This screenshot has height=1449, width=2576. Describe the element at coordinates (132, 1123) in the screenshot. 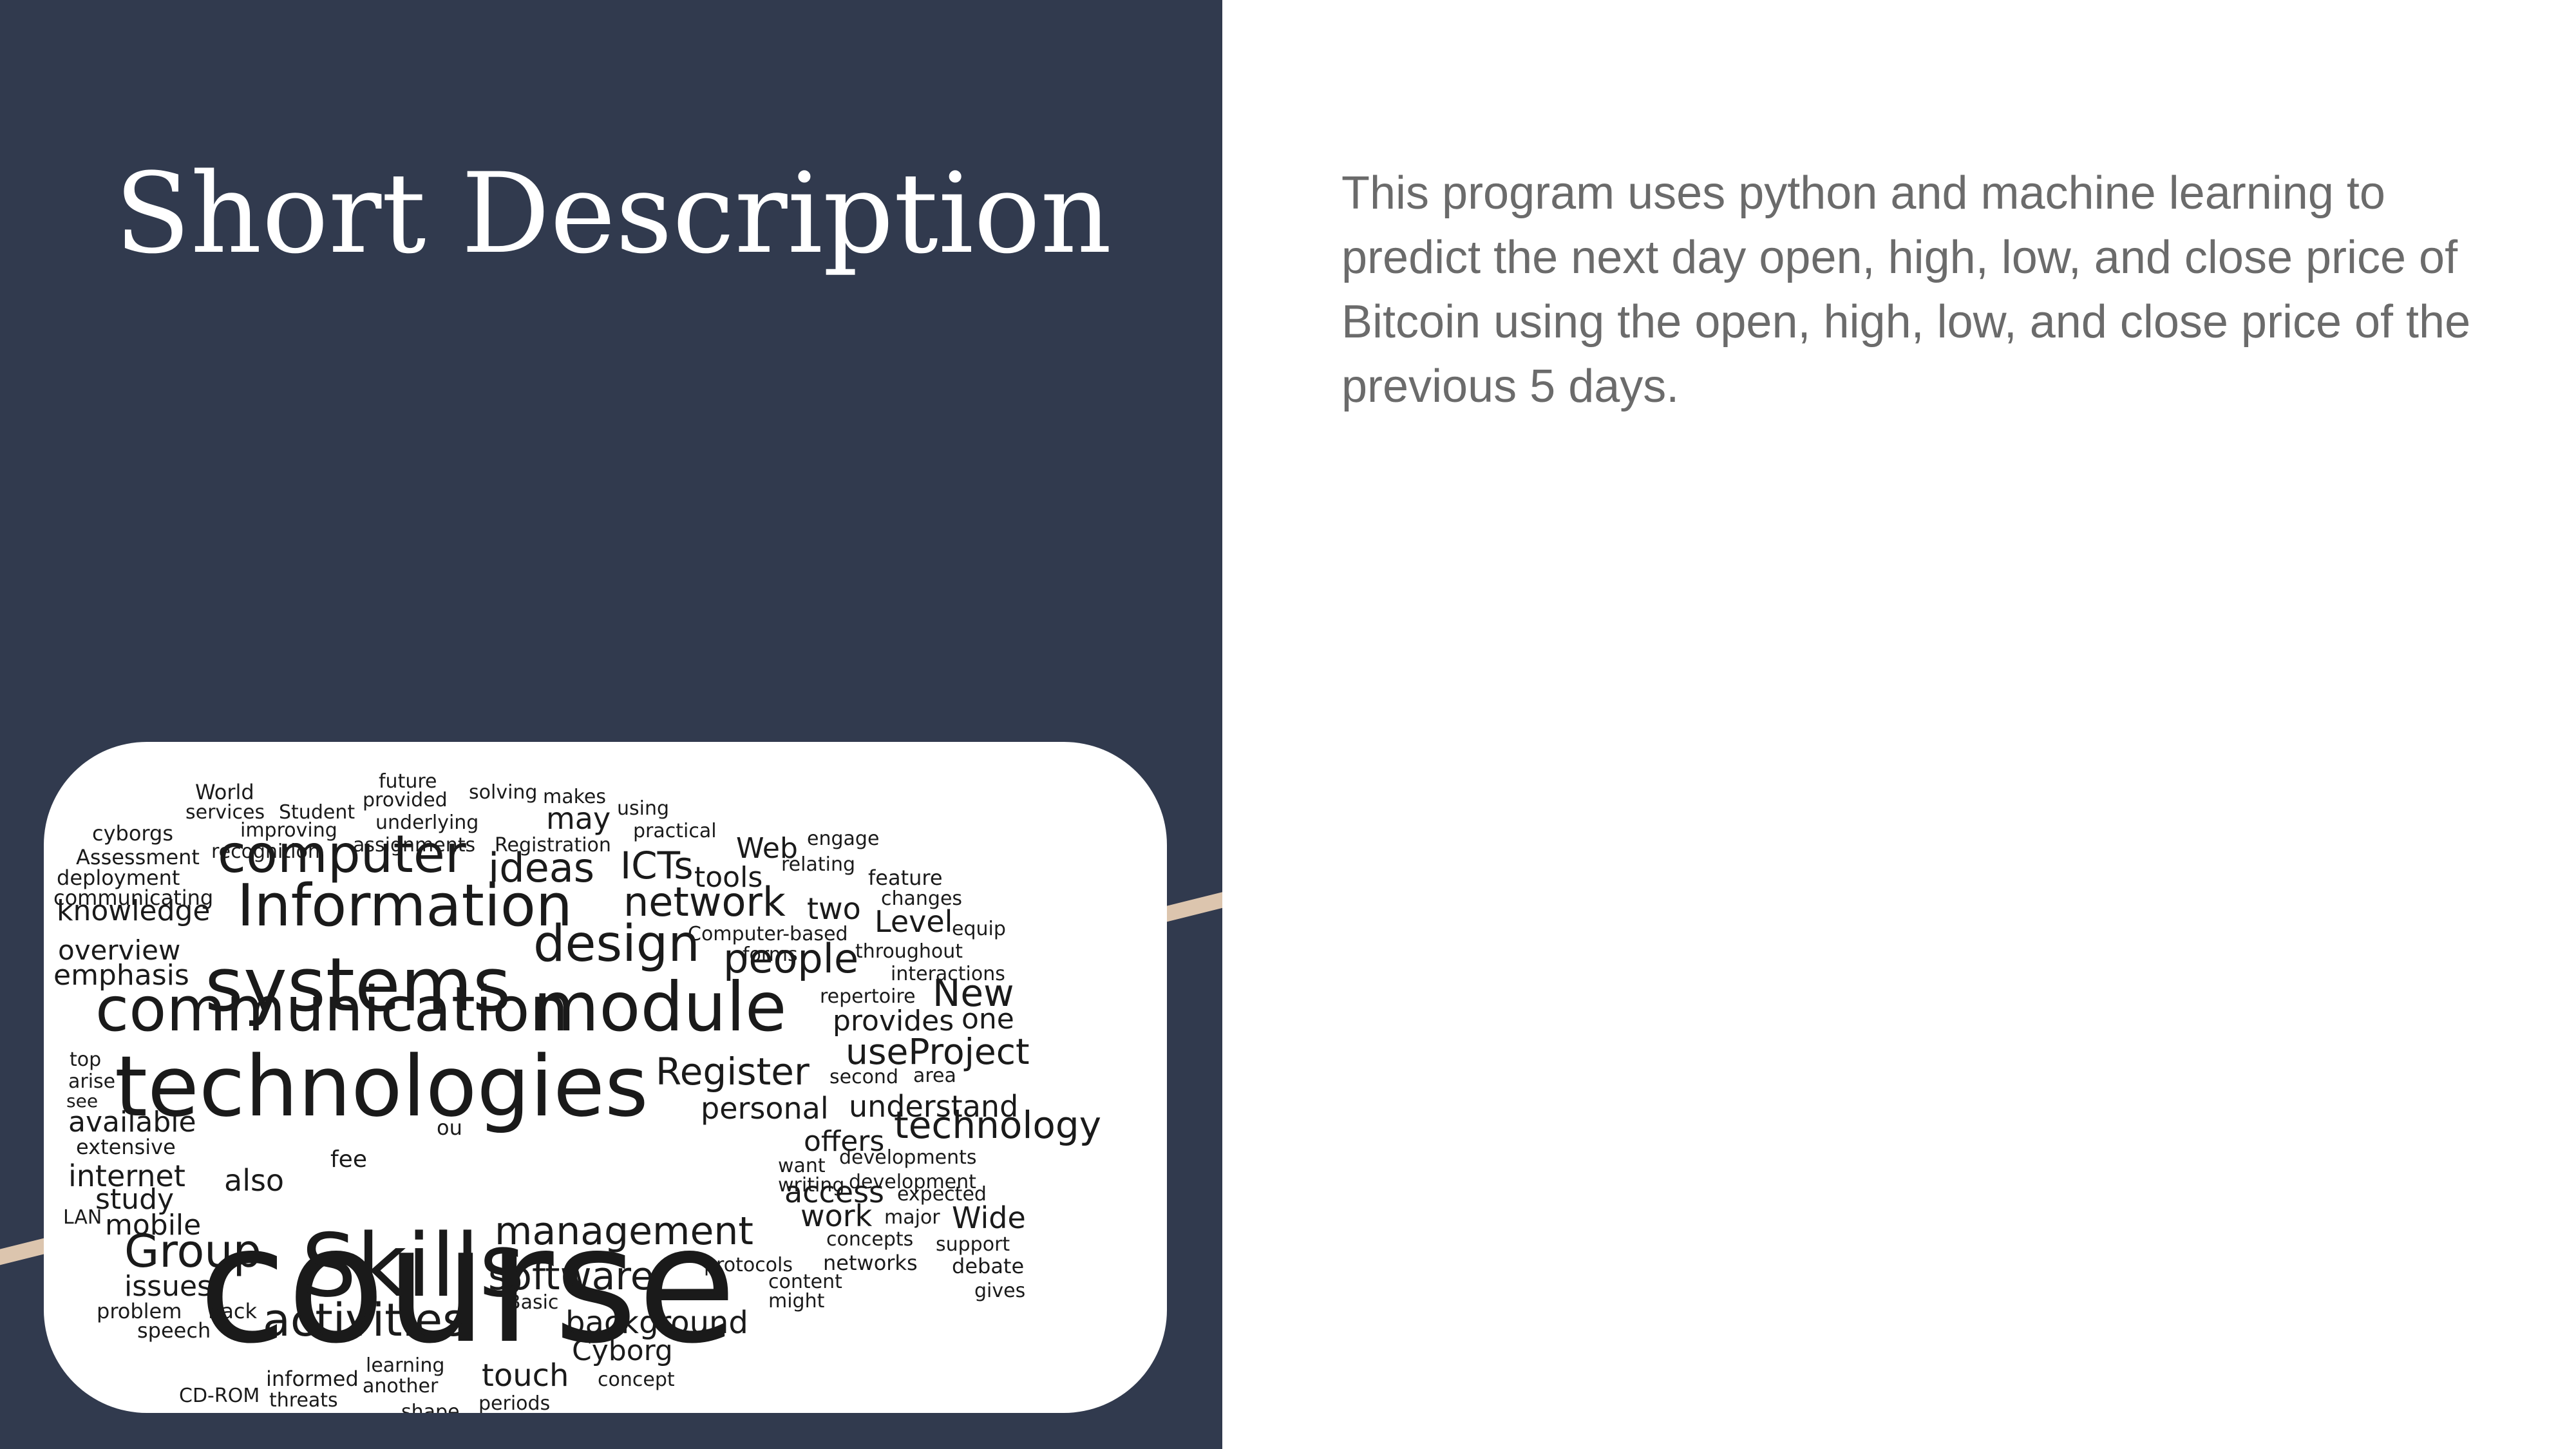

I see `word-cloud-word: available` at that location.